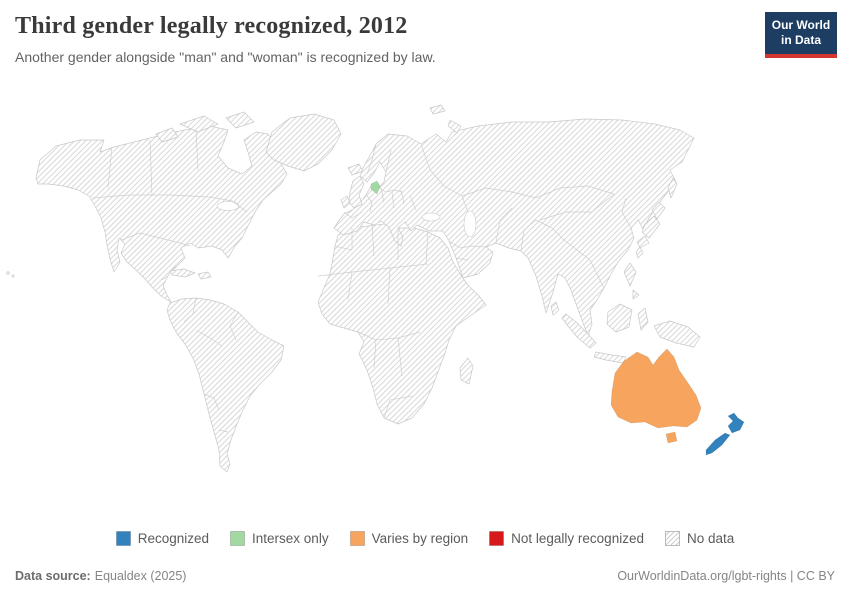 This screenshot has width=850, height=600. I want to click on legend-swatch-recognized, so click(123, 538).